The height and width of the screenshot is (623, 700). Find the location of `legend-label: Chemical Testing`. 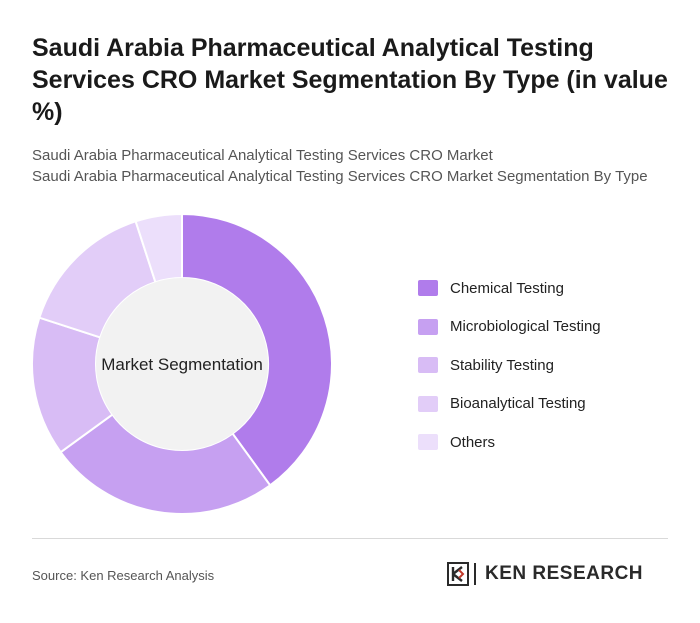

legend-label: Chemical Testing is located at coordinates (507, 288).